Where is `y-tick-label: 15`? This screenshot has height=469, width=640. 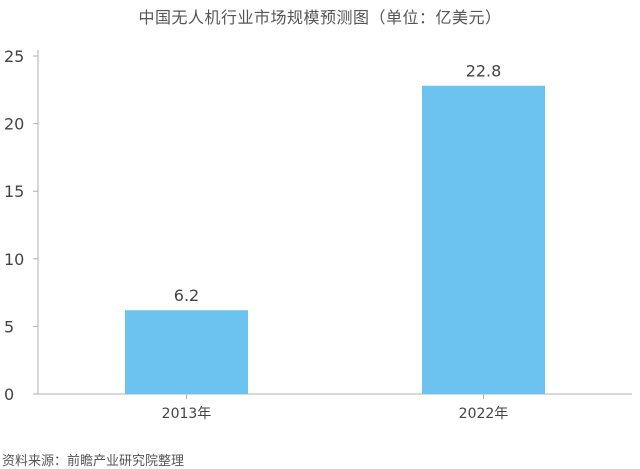
y-tick-label: 15 is located at coordinates (14, 191).